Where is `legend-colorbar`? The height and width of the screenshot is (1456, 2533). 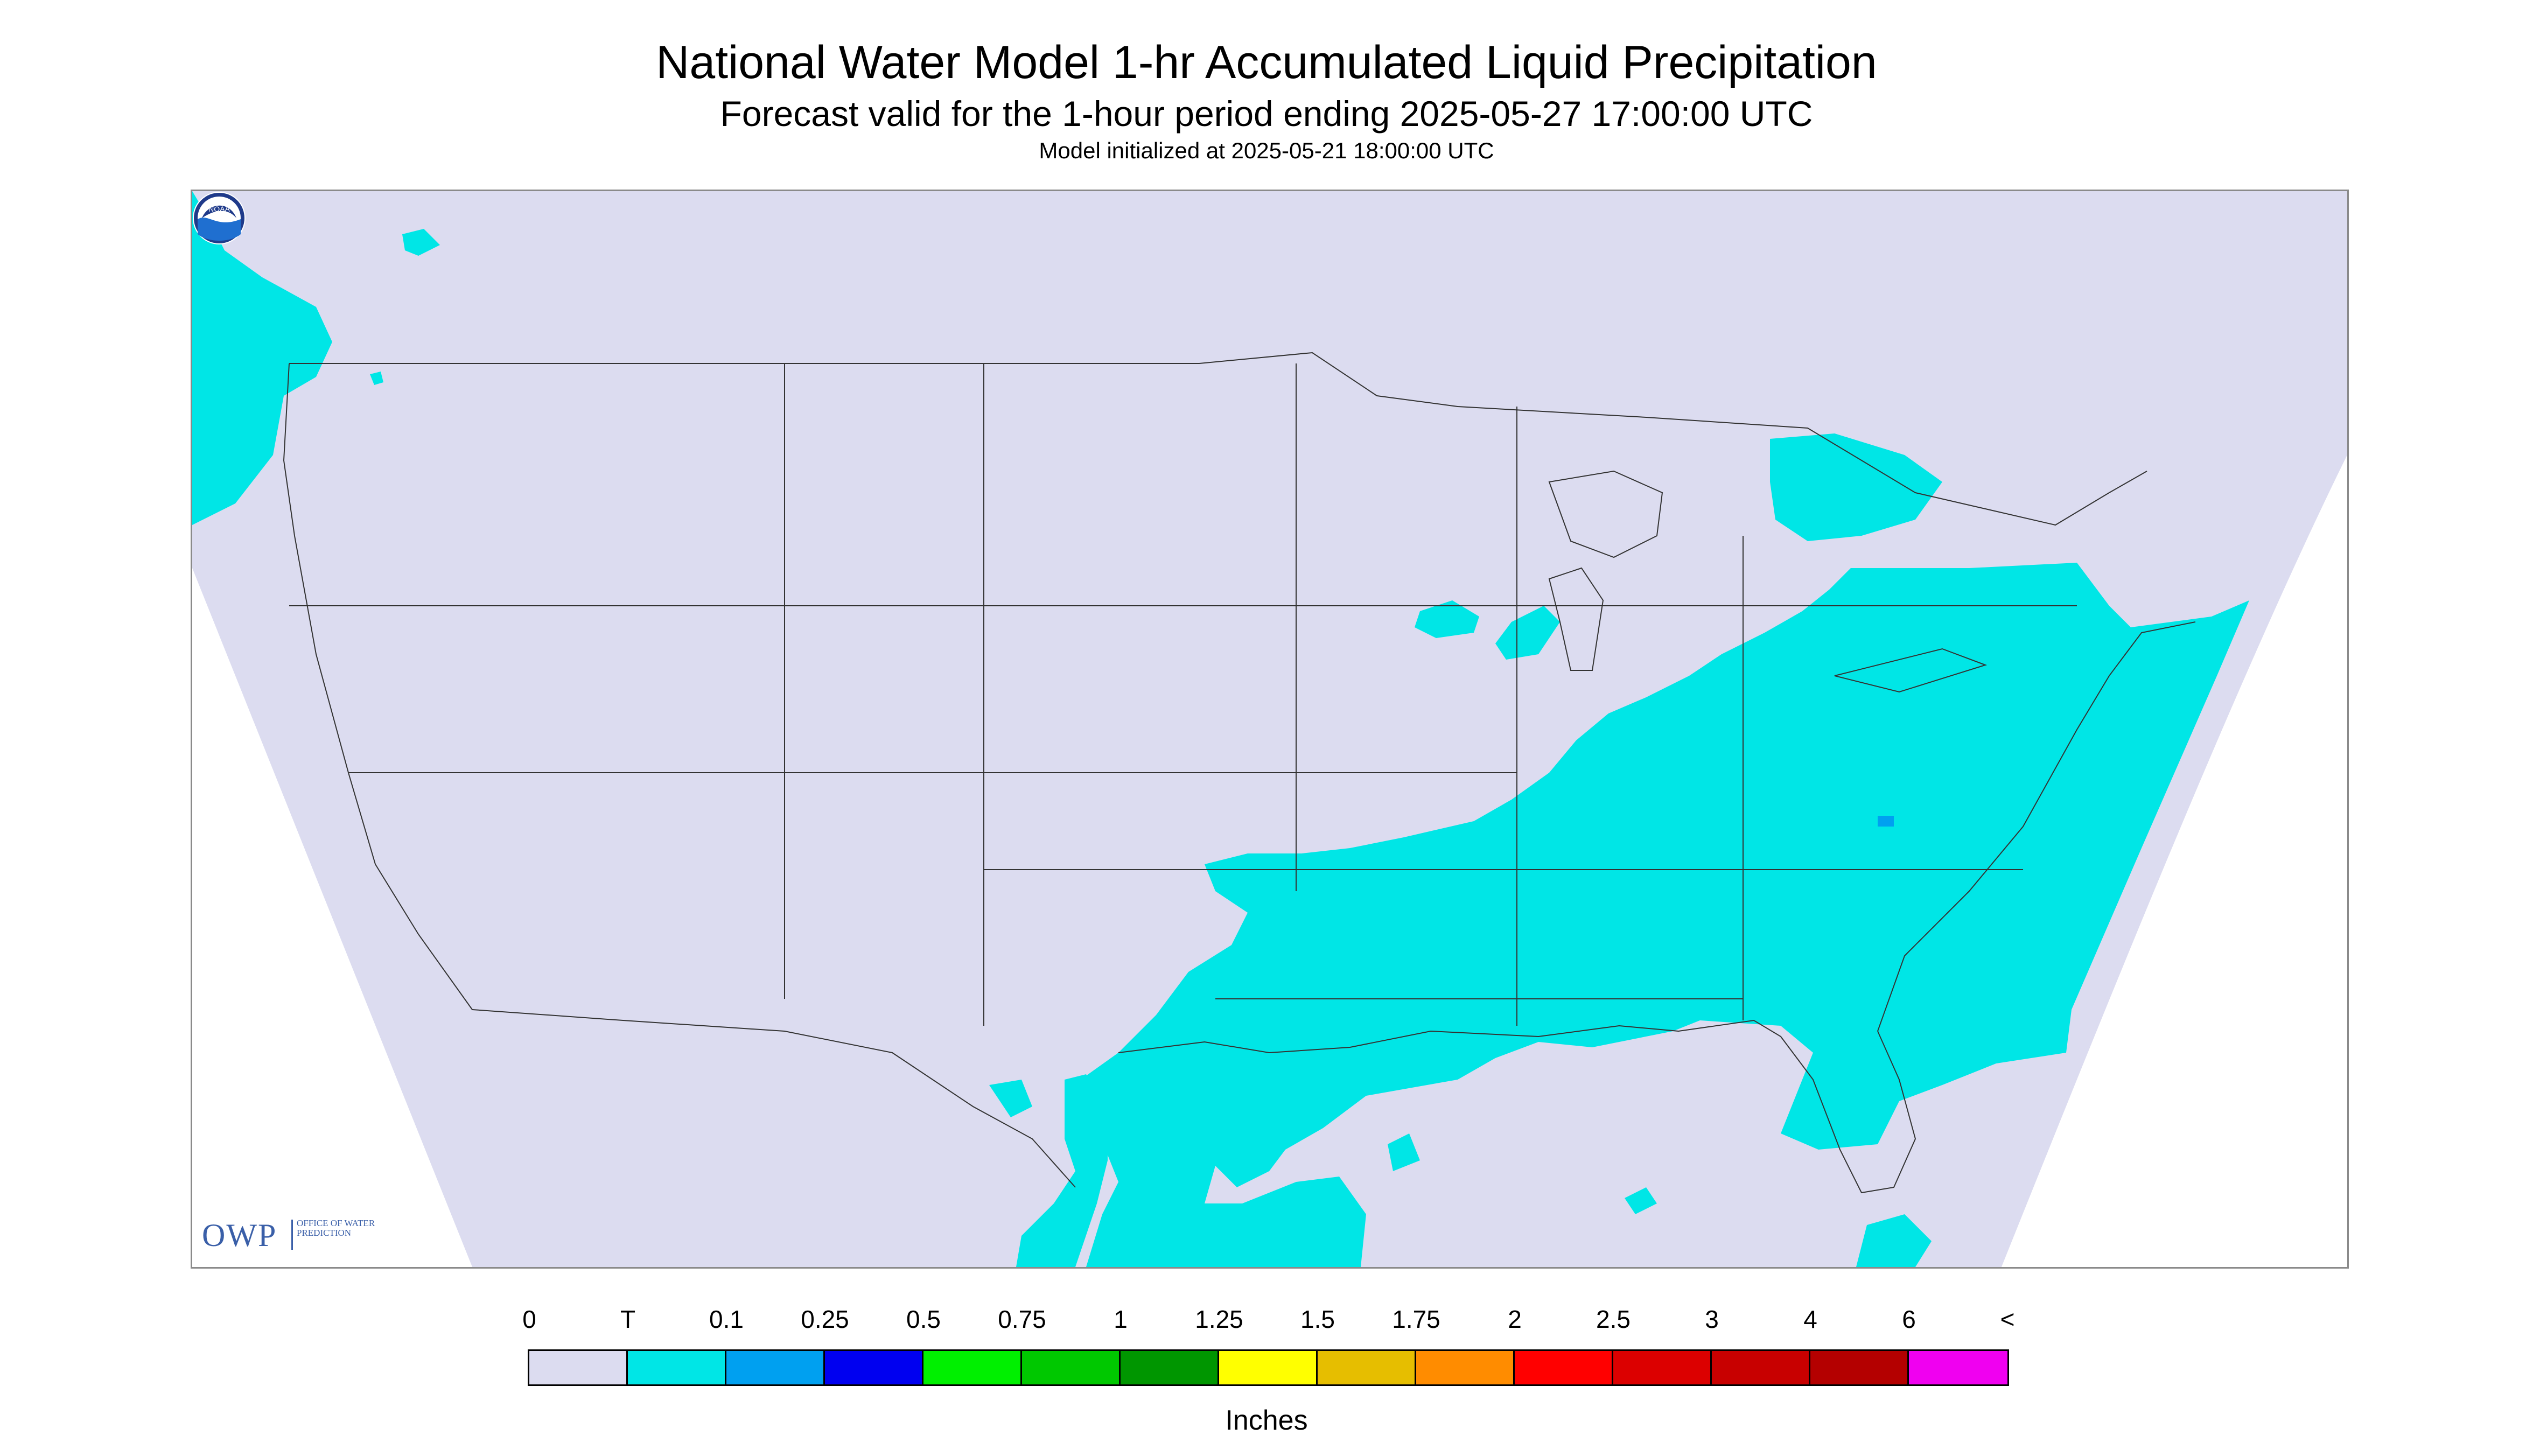
legend-colorbar is located at coordinates (1268, 1367).